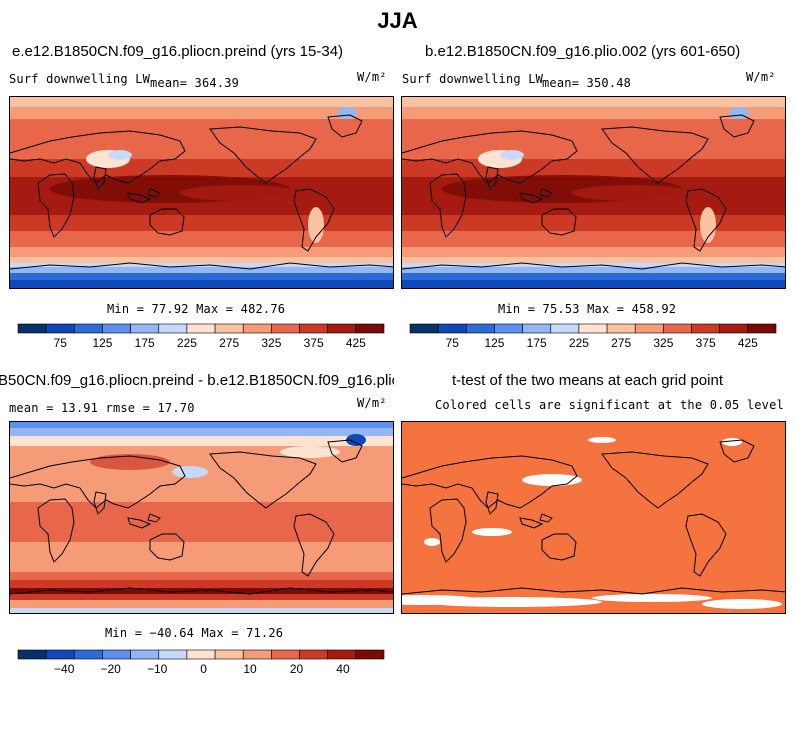 Image resolution: width=795 pixels, height=733 pixels. I want to click on panel1-variable-label: Surf downwelling LW, so click(80, 79).